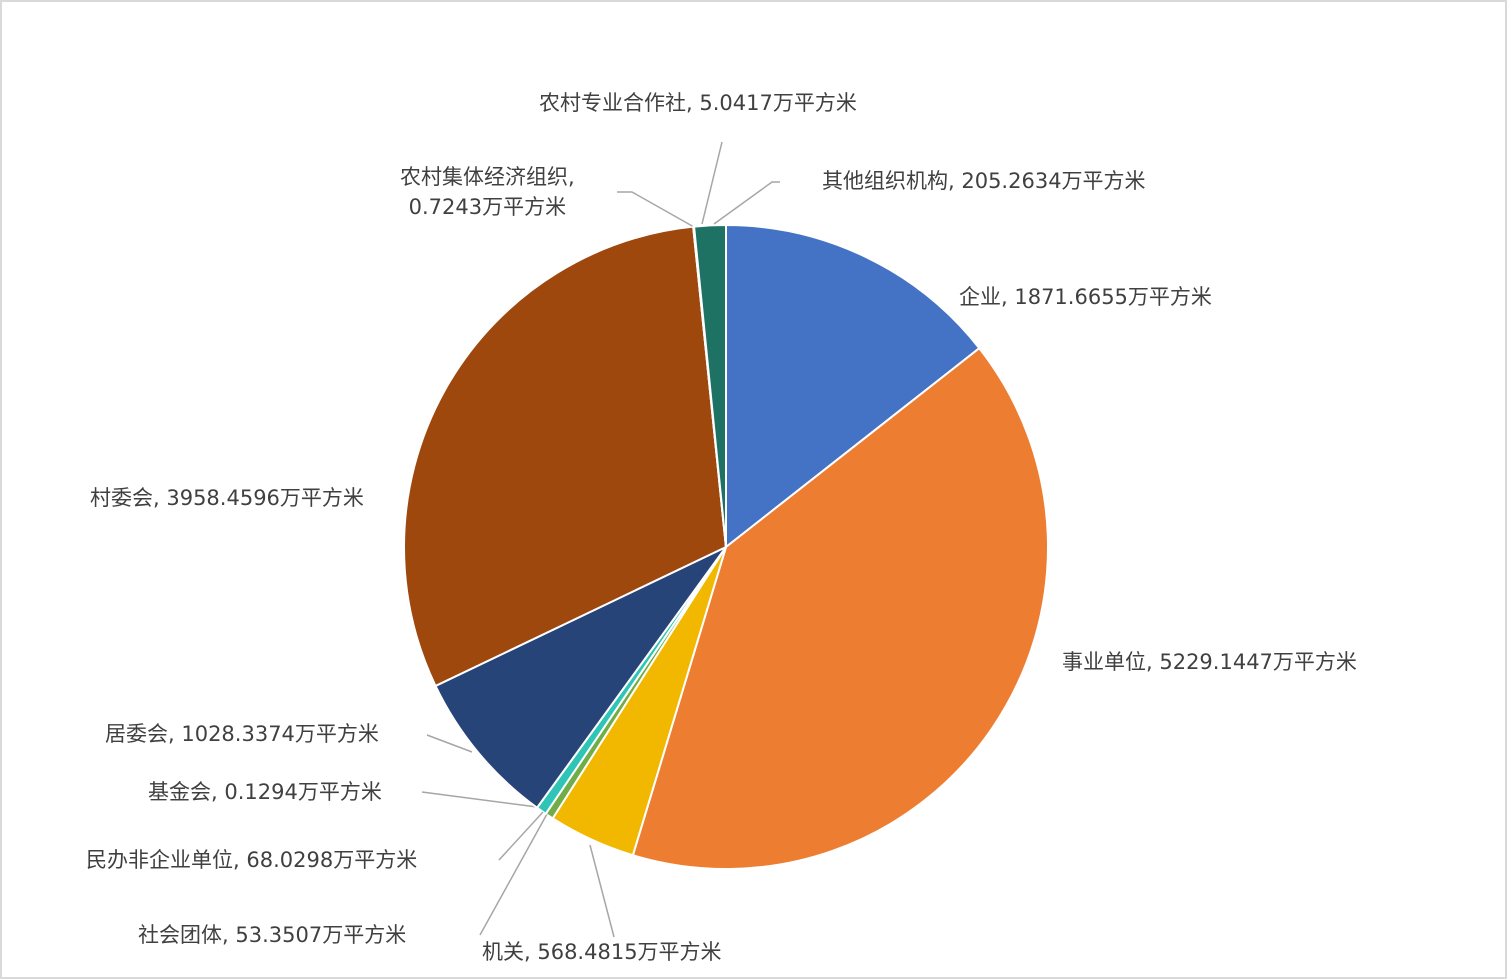  Describe the element at coordinates (984, 181) in the screenshot. I see `data-label: 其他组织机构, 205.2634万平方米` at that location.